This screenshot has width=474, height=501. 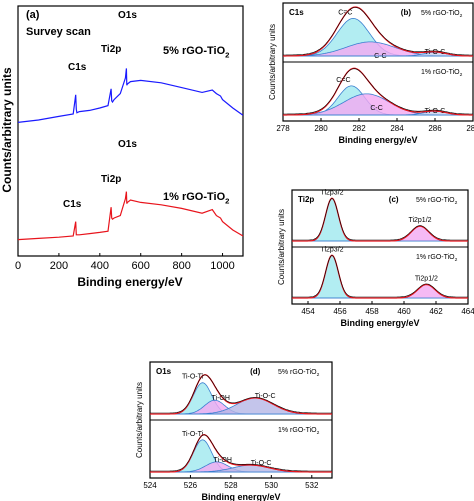 I want to click on x-tick-label: 284, so click(x=397, y=128).